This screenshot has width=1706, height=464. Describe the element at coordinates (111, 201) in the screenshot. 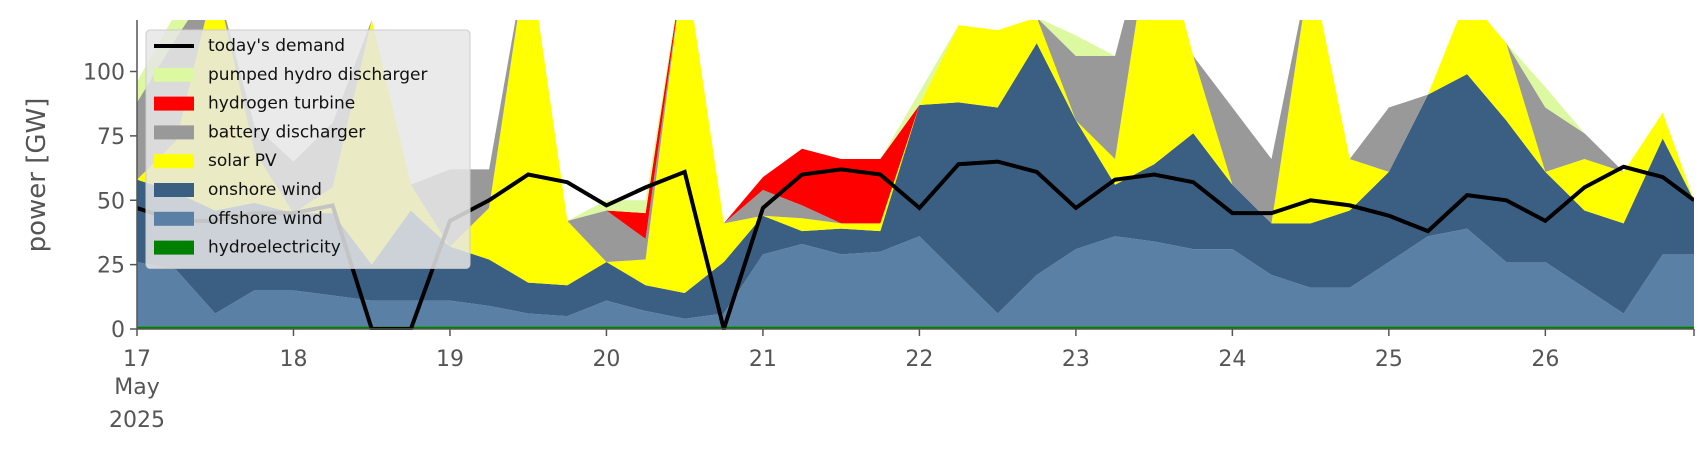

I see `y-tick-label: 50` at that location.